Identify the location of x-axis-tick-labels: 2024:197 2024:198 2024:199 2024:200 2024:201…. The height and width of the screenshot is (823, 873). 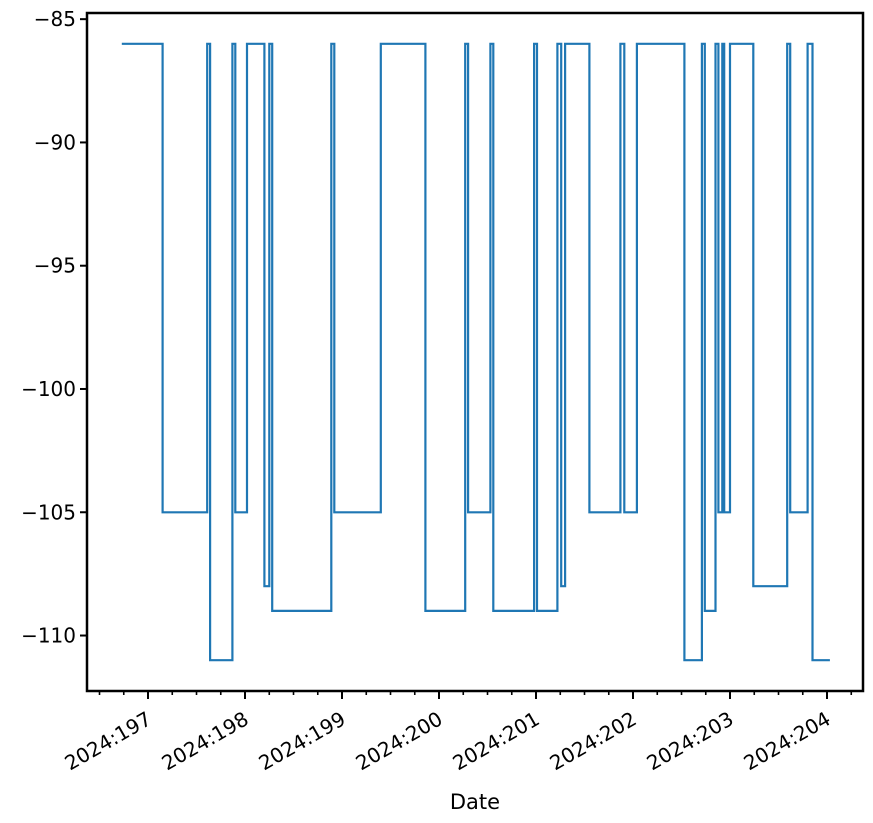
(448, 741).